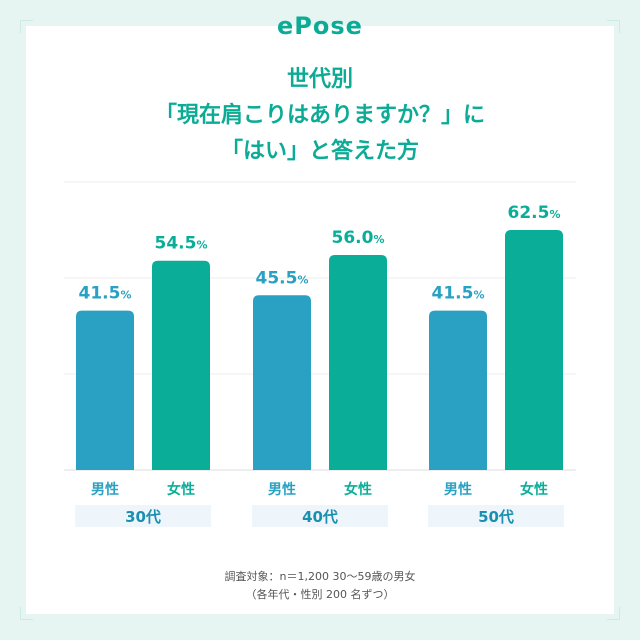 The width and height of the screenshot is (640, 640). What do you see at coordinates (320, 576) in the screenshot?
I see `footnote-line-1: 調査対象：n＝1,200 30〜59歳の男女` at bounding box center [320, 576].